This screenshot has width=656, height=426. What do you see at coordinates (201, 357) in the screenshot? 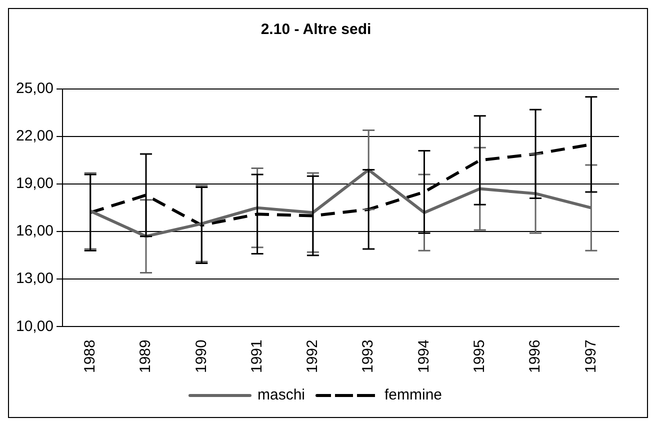
I see `x-tick-label: 1990` at bounding box center [201, 357].